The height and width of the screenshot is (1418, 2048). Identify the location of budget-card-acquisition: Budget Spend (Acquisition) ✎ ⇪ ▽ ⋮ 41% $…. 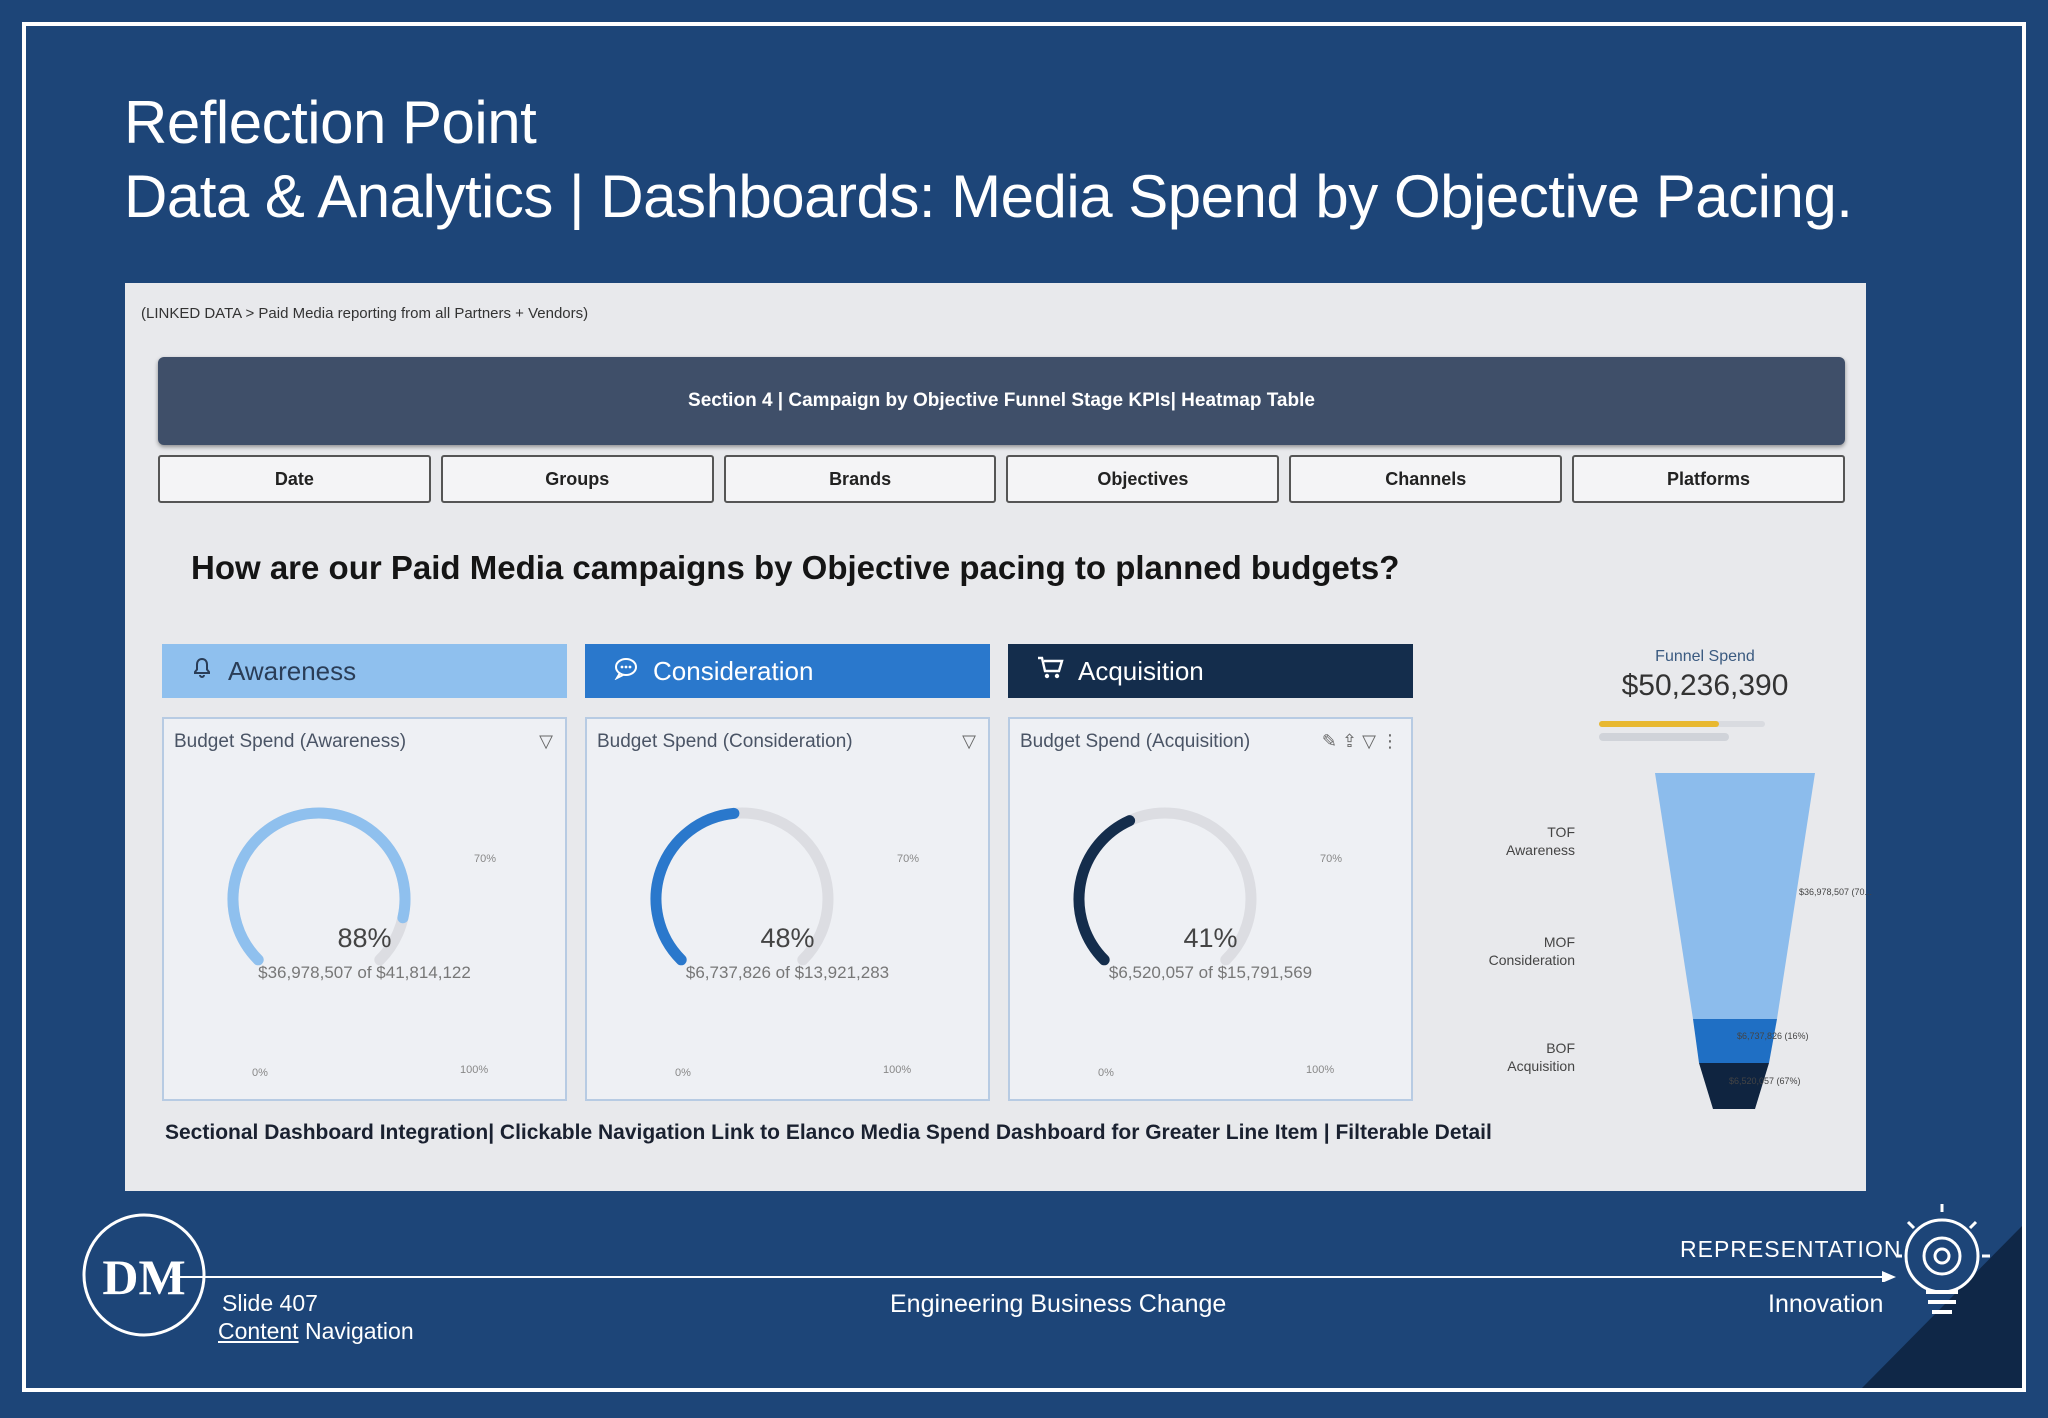
(1210, 909).